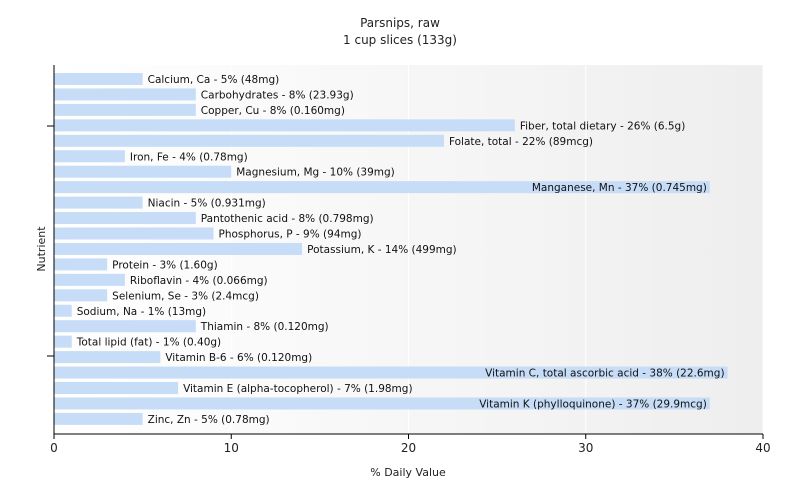  What do you see at coordinates (141, 312) in the screenshot?
I see `bar-label: Sodium, Na - 1% (13mg)` at bounding box center [141, 312].